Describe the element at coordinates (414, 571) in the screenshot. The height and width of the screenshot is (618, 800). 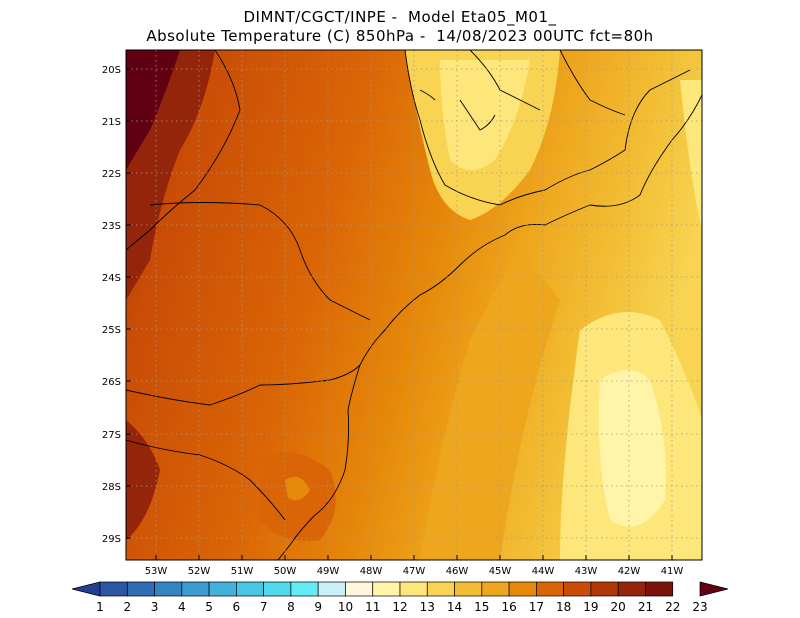
I see `lon-label: 47W` at that location.